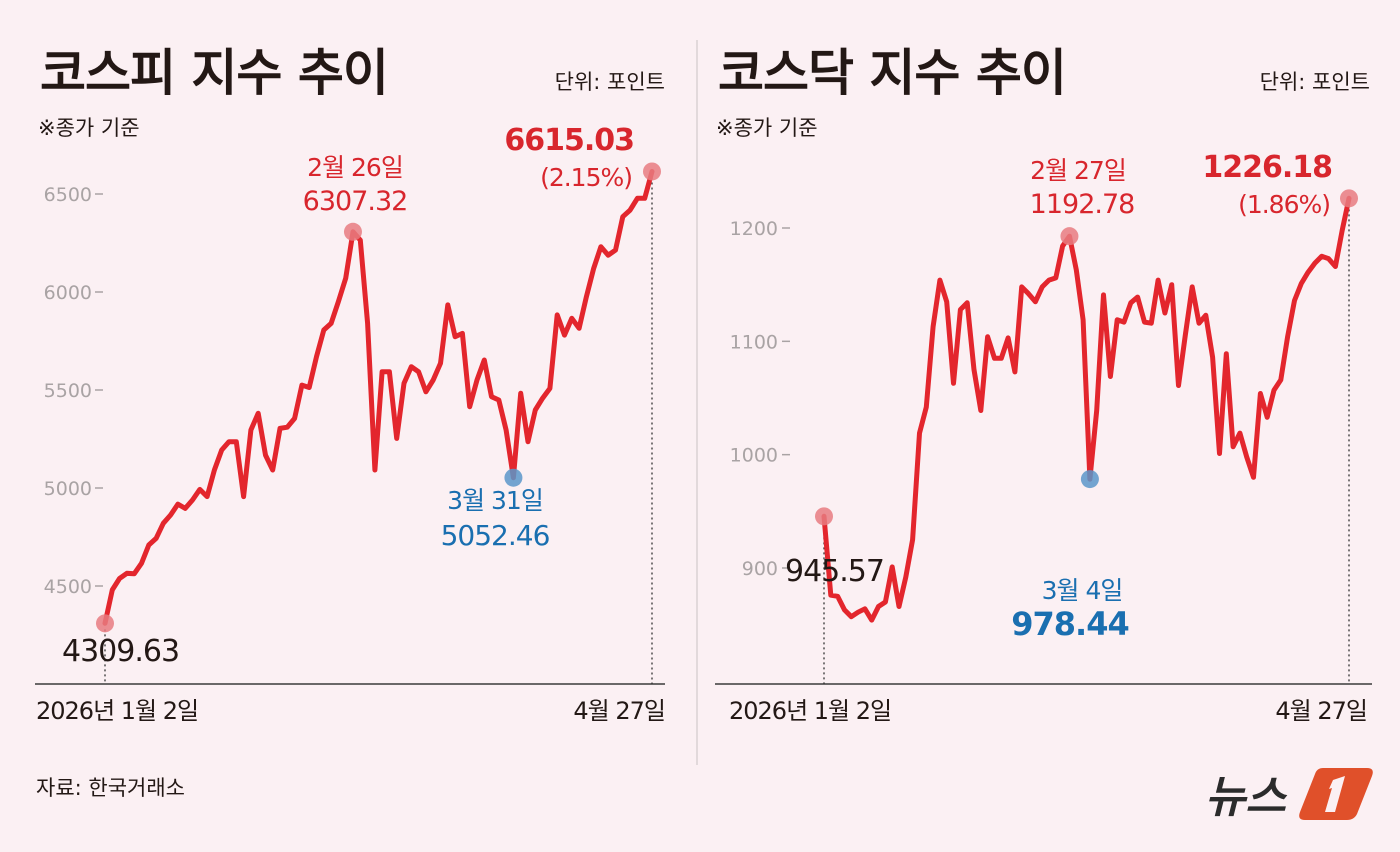 This screenshot has width=1400, height=852. Describe the element at coordinates (121, 651) in the screenshot. I see `kospi-start-value: 4309.63` at that location.